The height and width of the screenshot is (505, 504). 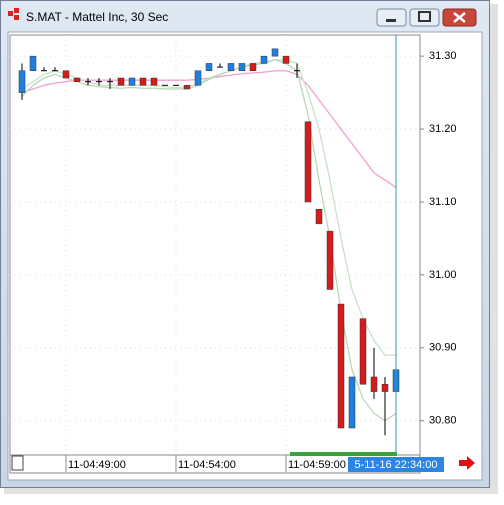 I want to click on y-tick-label: 31.30, so click(x=443, y=56).